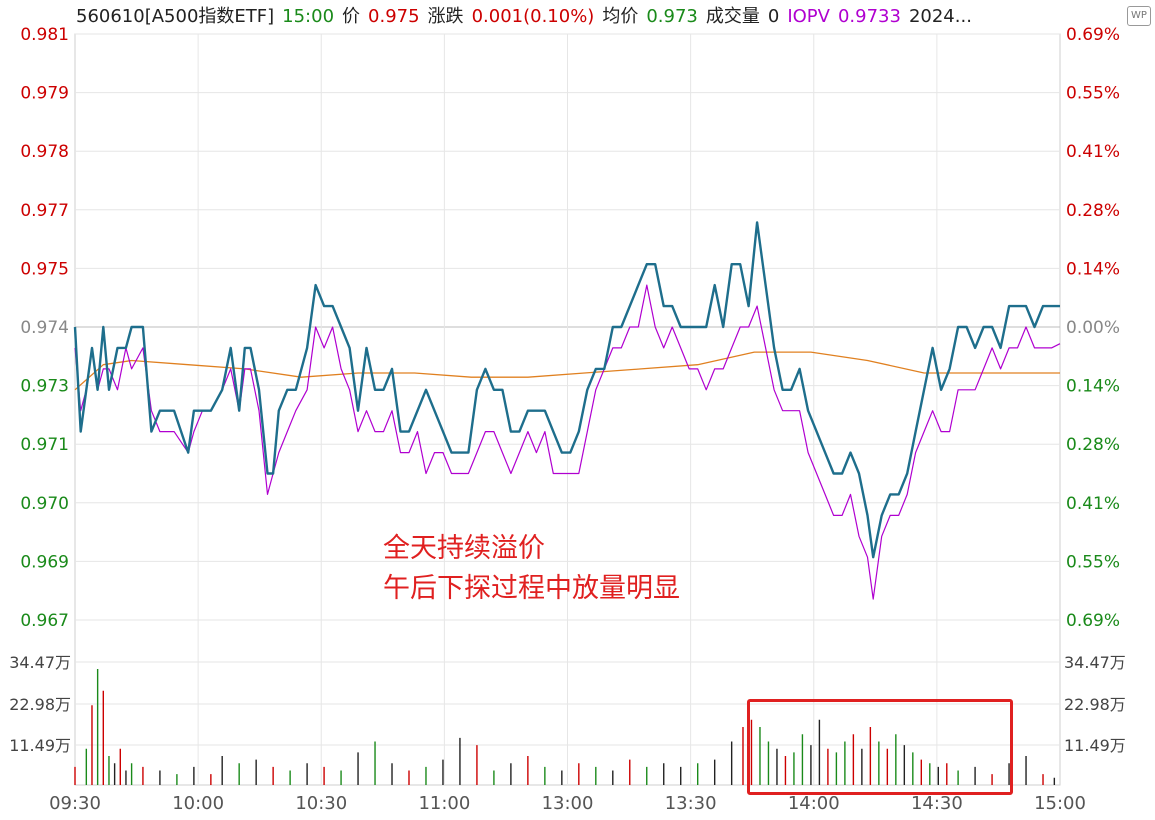  What do you see at coordinates (464, 548) in the screenshot?
I see `annotation-line-1: 全天持续溢价` at bounding box center [464, 548].